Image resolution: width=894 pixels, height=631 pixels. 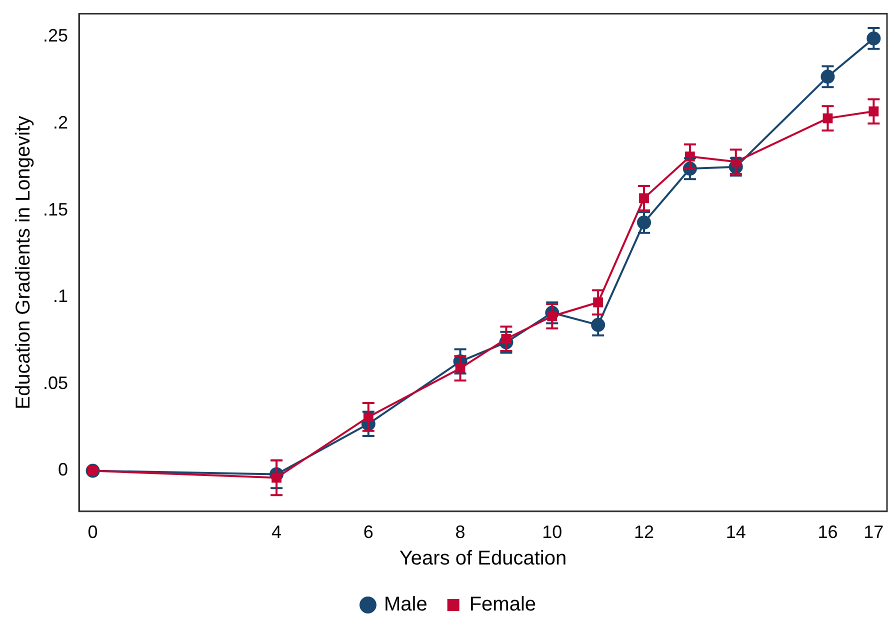 What do you see at coordinates (55, 36) in the screenshot?
I see `y-tick-label: .25` at bounding box center [55, 36].